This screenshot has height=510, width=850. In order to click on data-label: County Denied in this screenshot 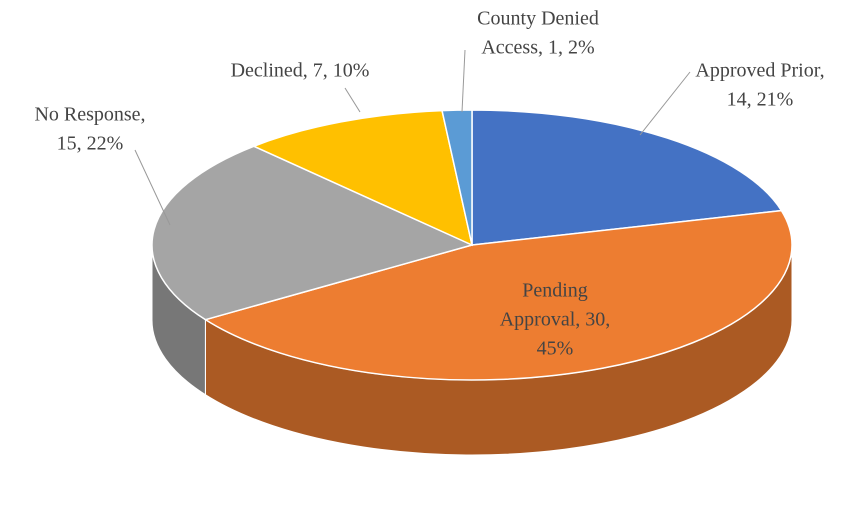, I will do `click(538, 19)`.